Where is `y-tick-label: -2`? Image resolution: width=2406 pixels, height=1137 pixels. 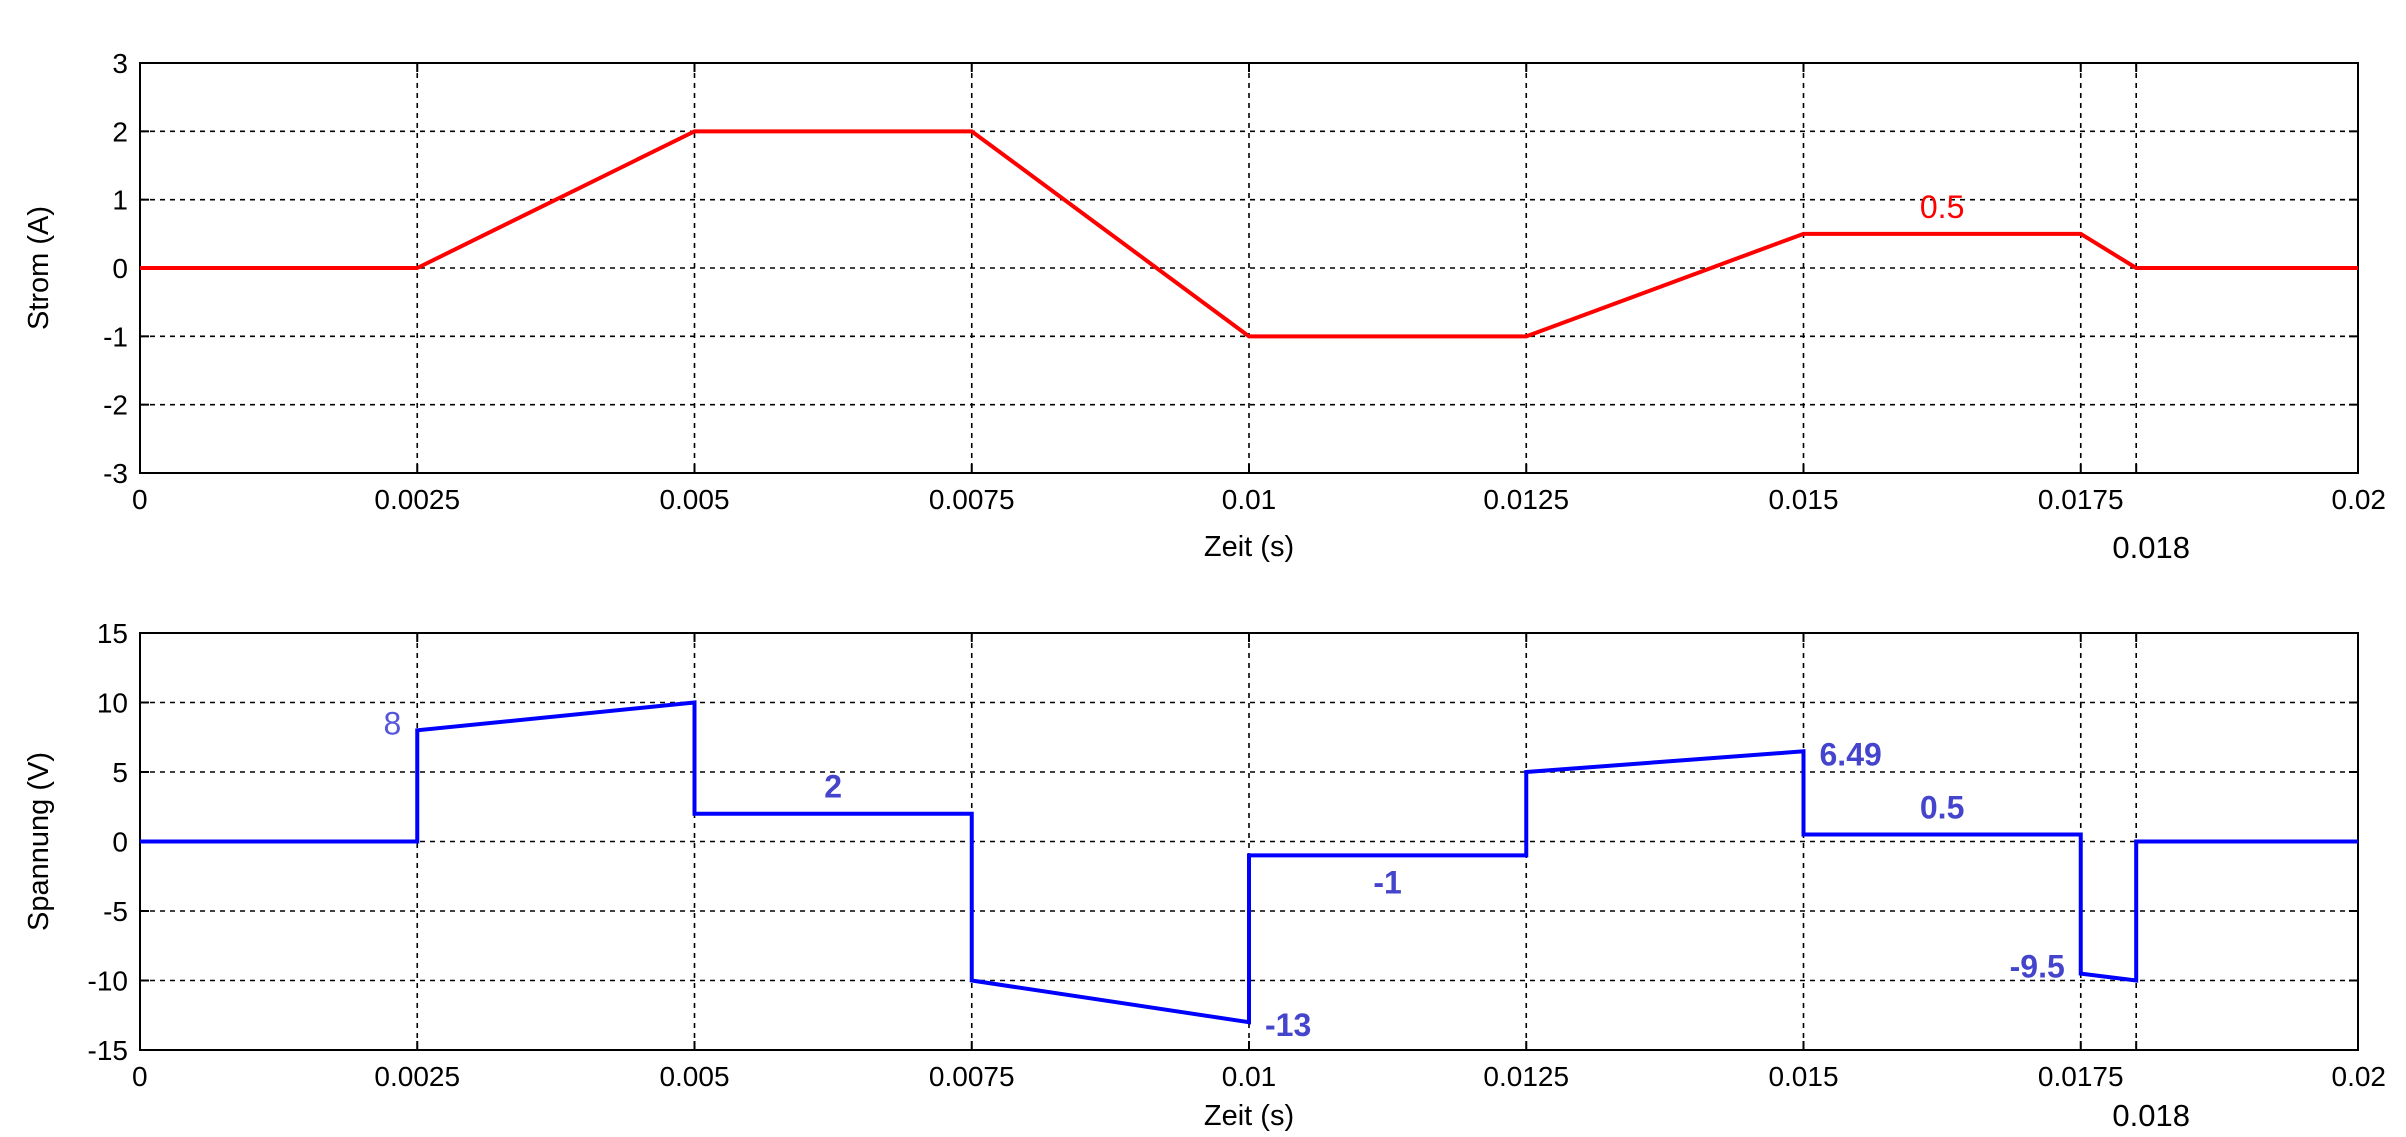
y-tick-label: -2 is located at coordinates (115, 405).